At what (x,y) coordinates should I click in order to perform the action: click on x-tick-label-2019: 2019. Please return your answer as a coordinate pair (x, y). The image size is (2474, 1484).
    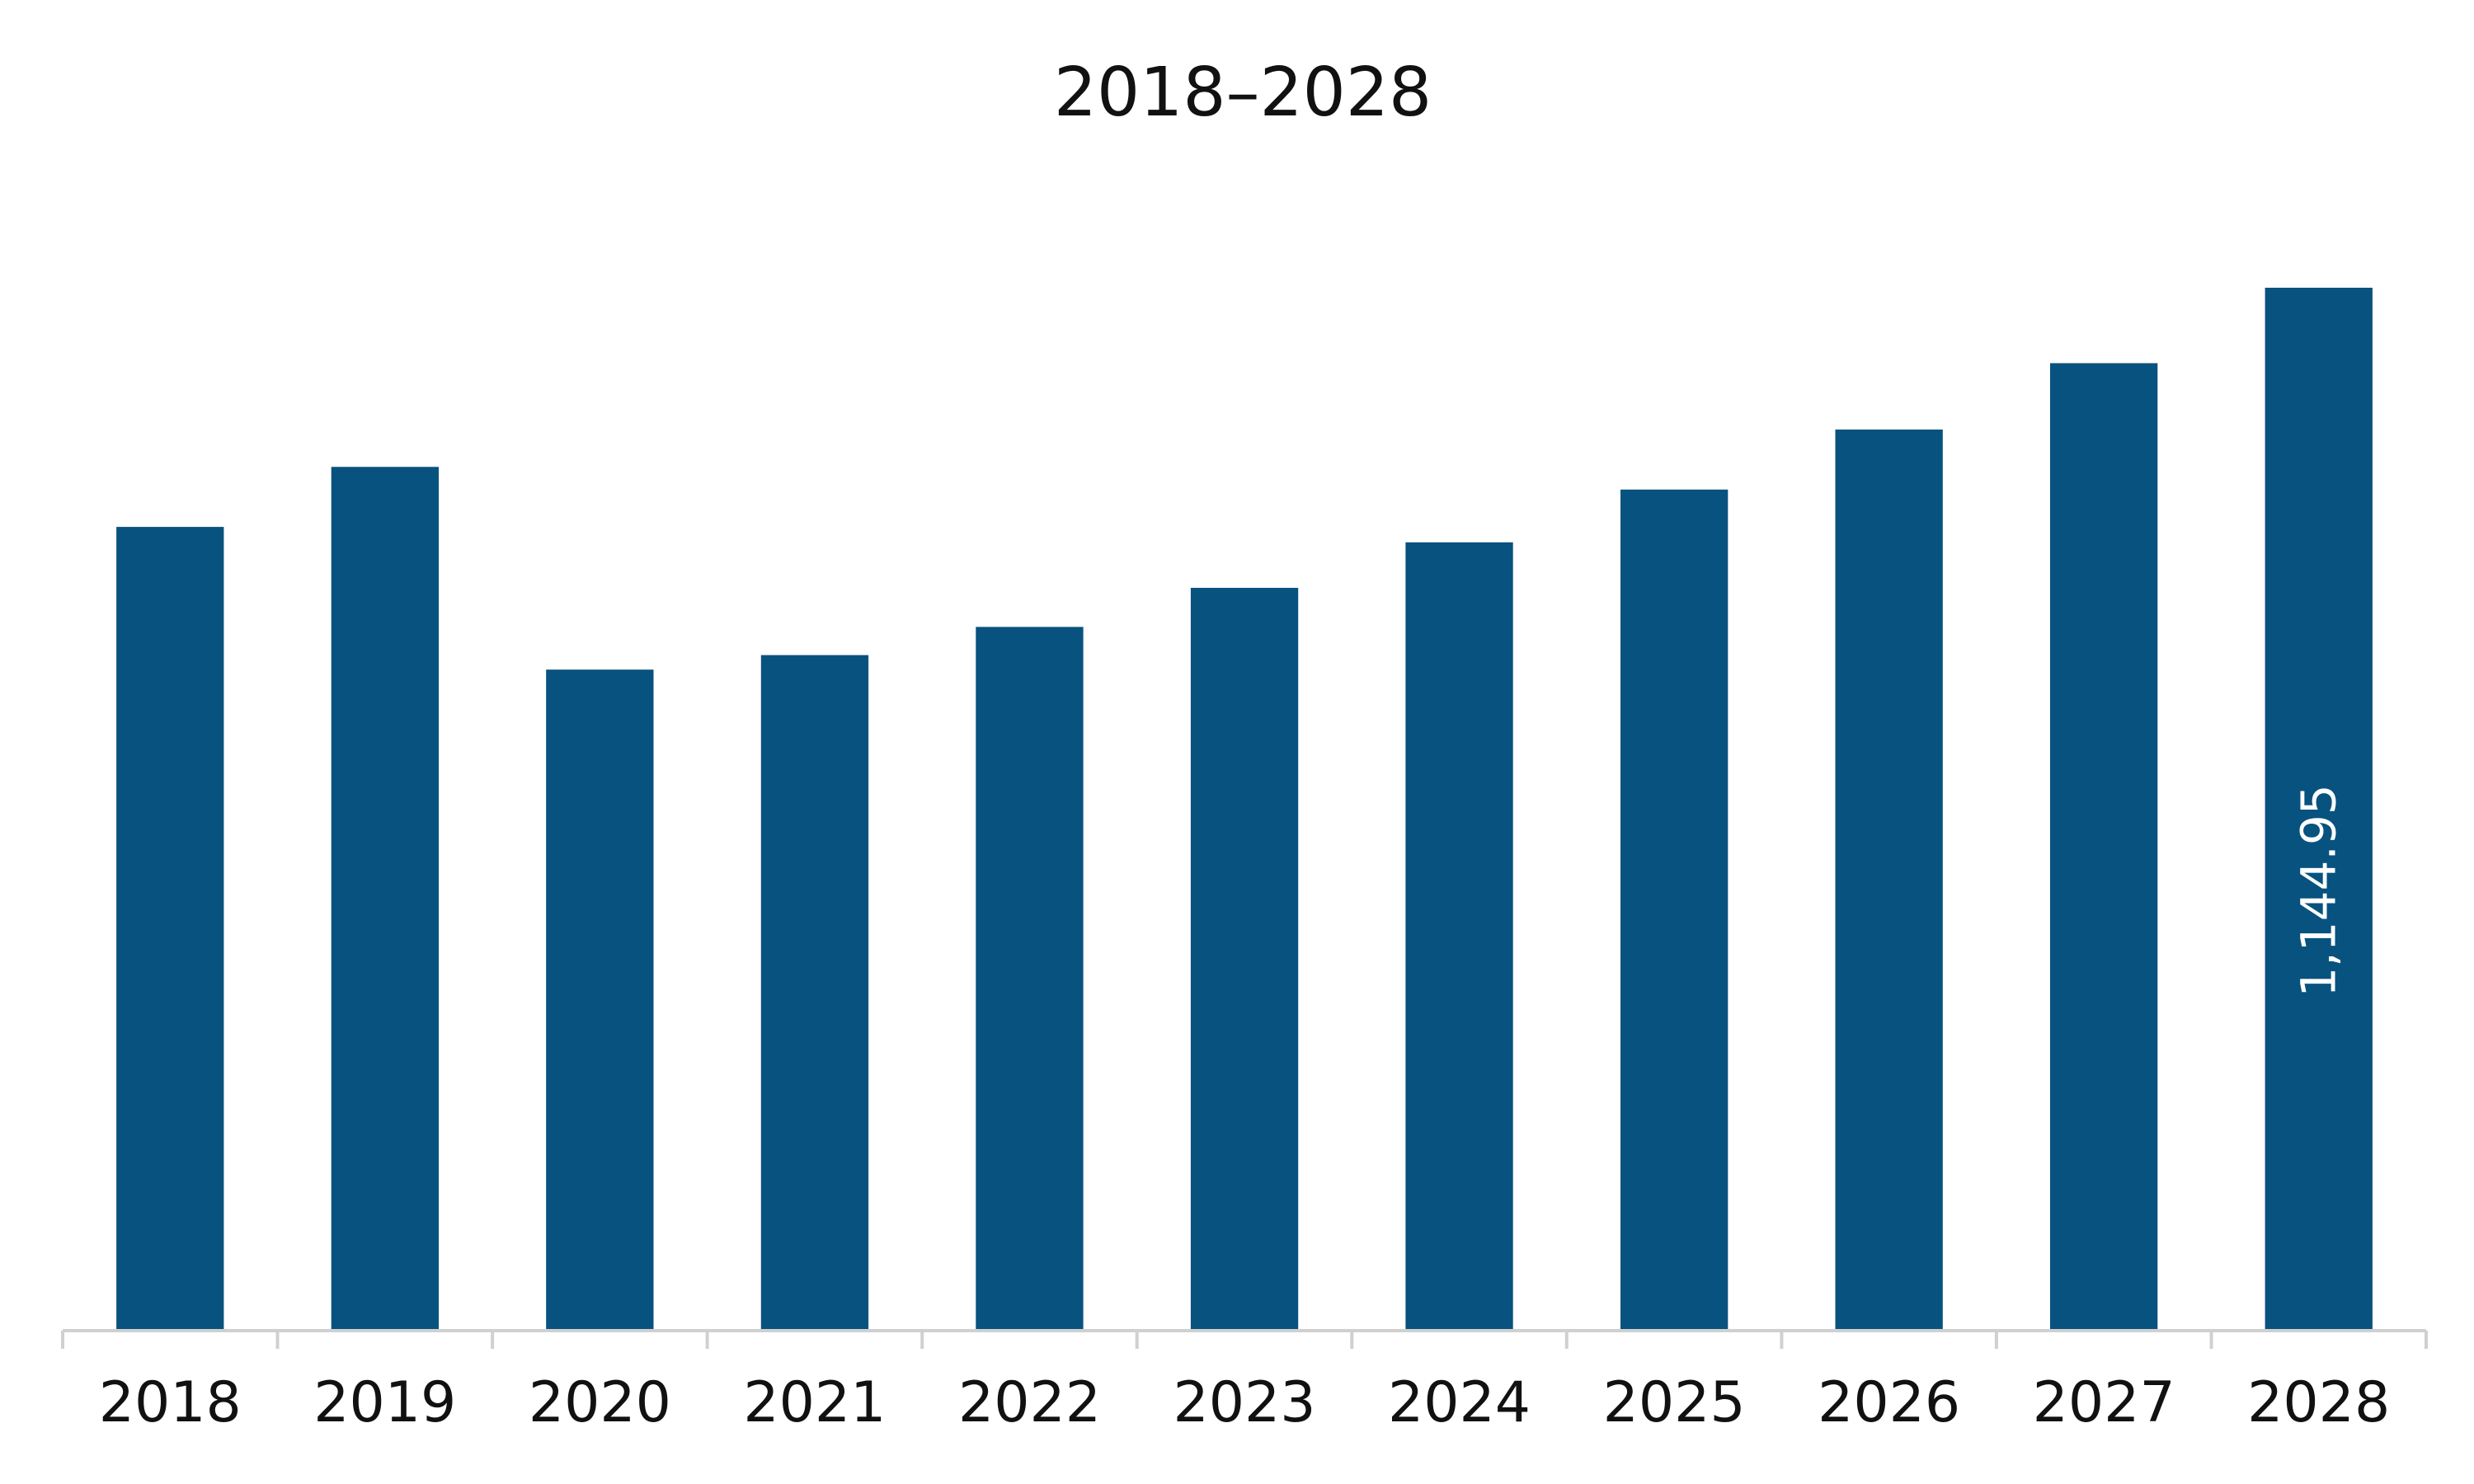
    Looking at the image, I should click on (384, 1402).